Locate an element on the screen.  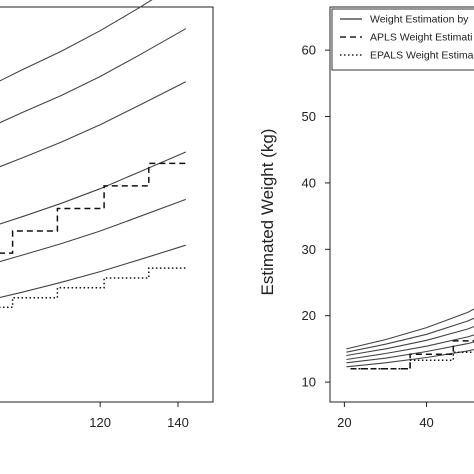
left-x-tick-label-120: 120 is located at coordinates (100, 422).